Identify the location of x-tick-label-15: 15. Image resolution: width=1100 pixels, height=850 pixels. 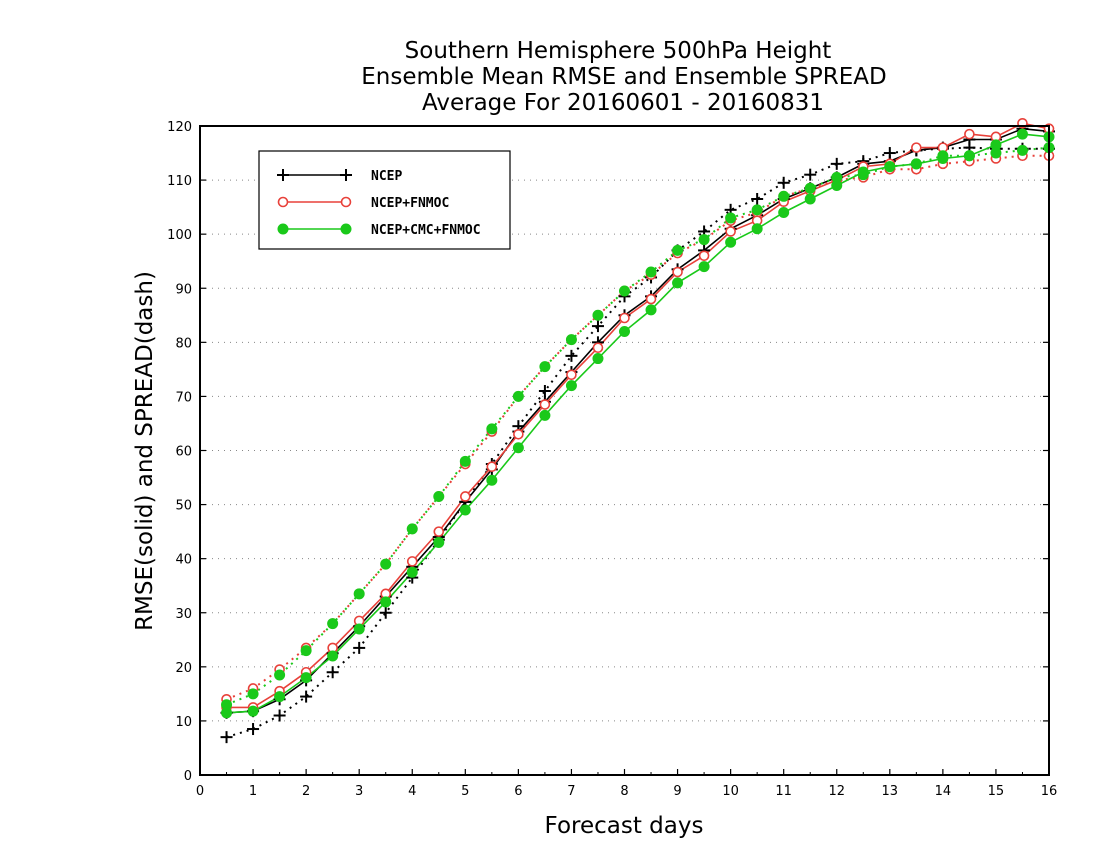
(996, 791).